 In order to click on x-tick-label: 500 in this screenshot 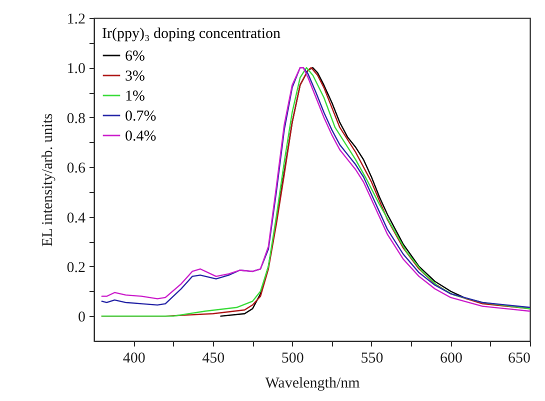, I will do `click(292, 358)`.